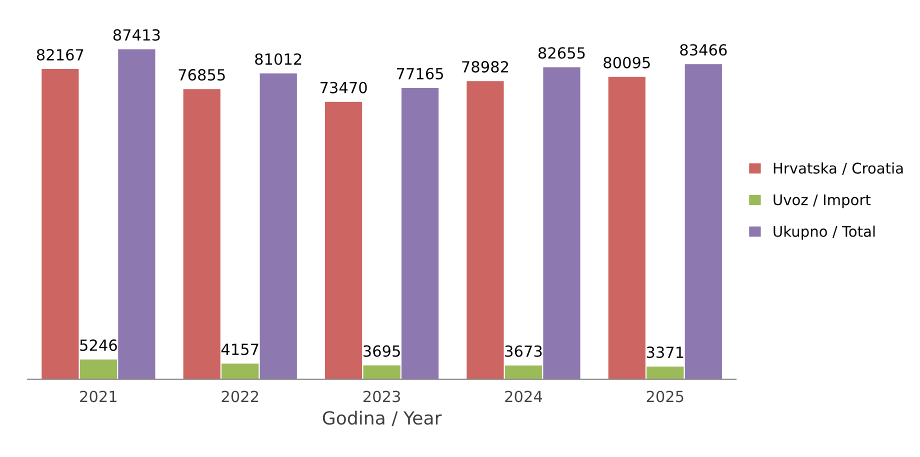 The width and height of the screenshot is (920, 457). What do you see at coordinates (420, 74) in the screenshot?
I see `data-label: 77165` at bounding box center [420, 74].